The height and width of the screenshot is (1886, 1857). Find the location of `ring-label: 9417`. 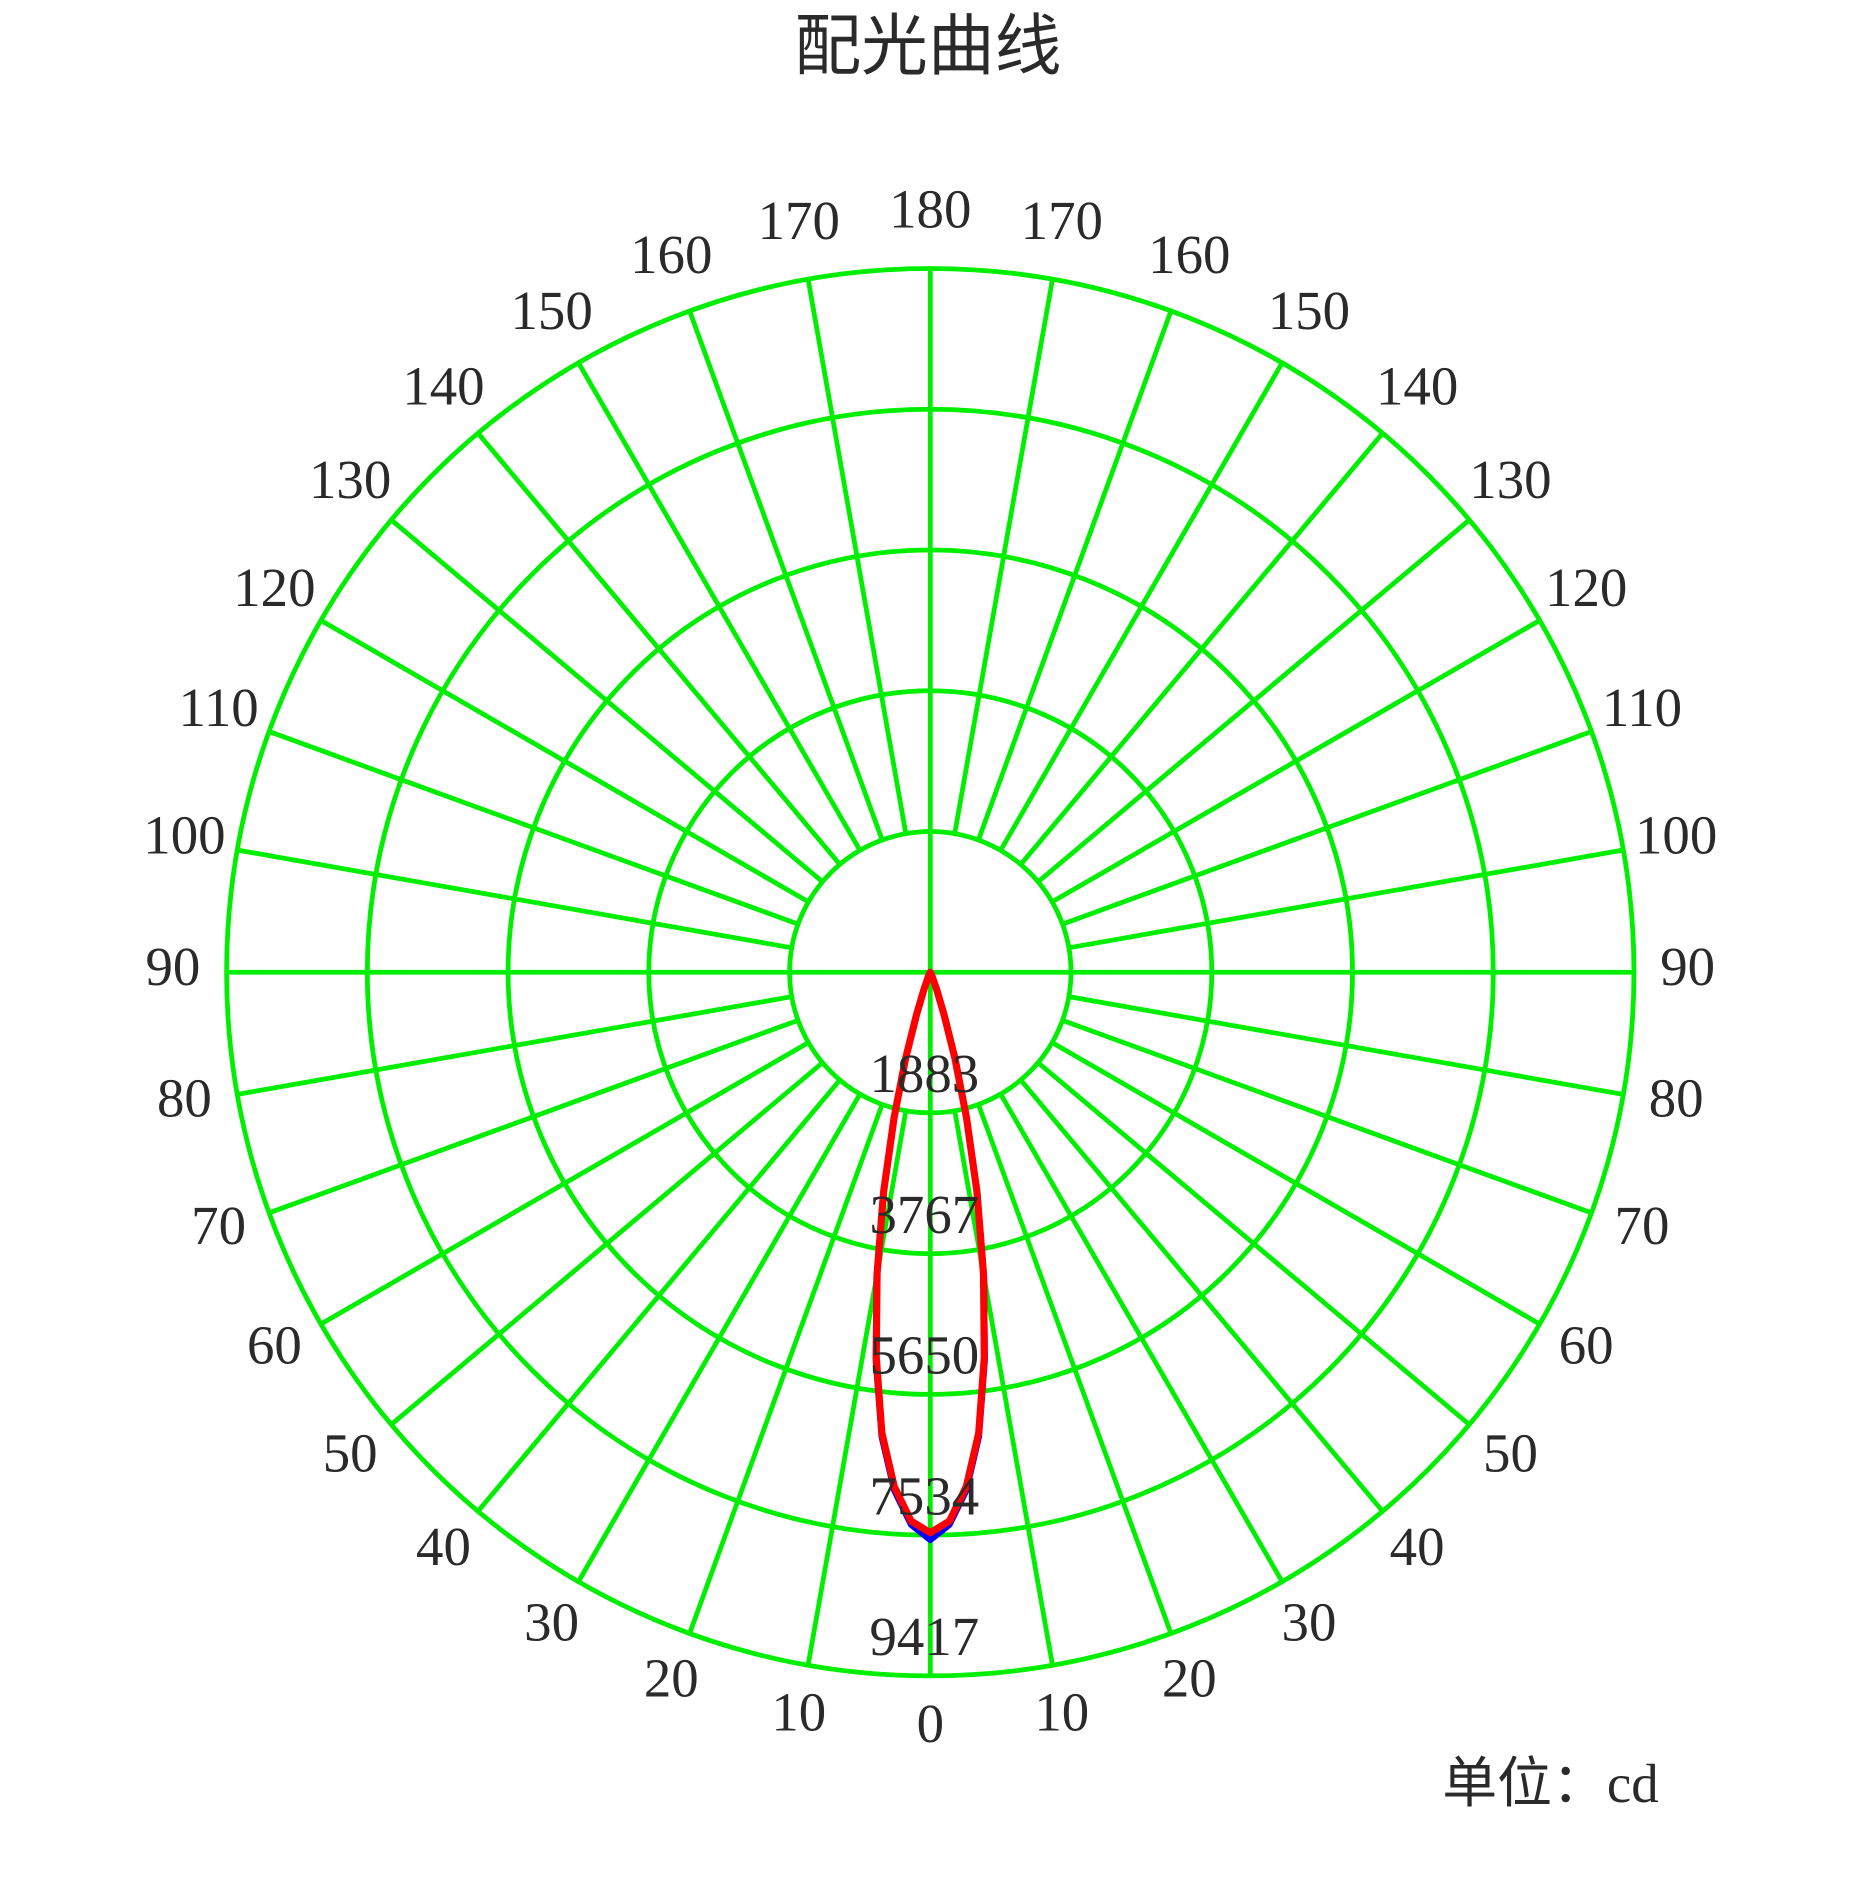

ring-label: 9417 is located at coordinates (924, 1636).